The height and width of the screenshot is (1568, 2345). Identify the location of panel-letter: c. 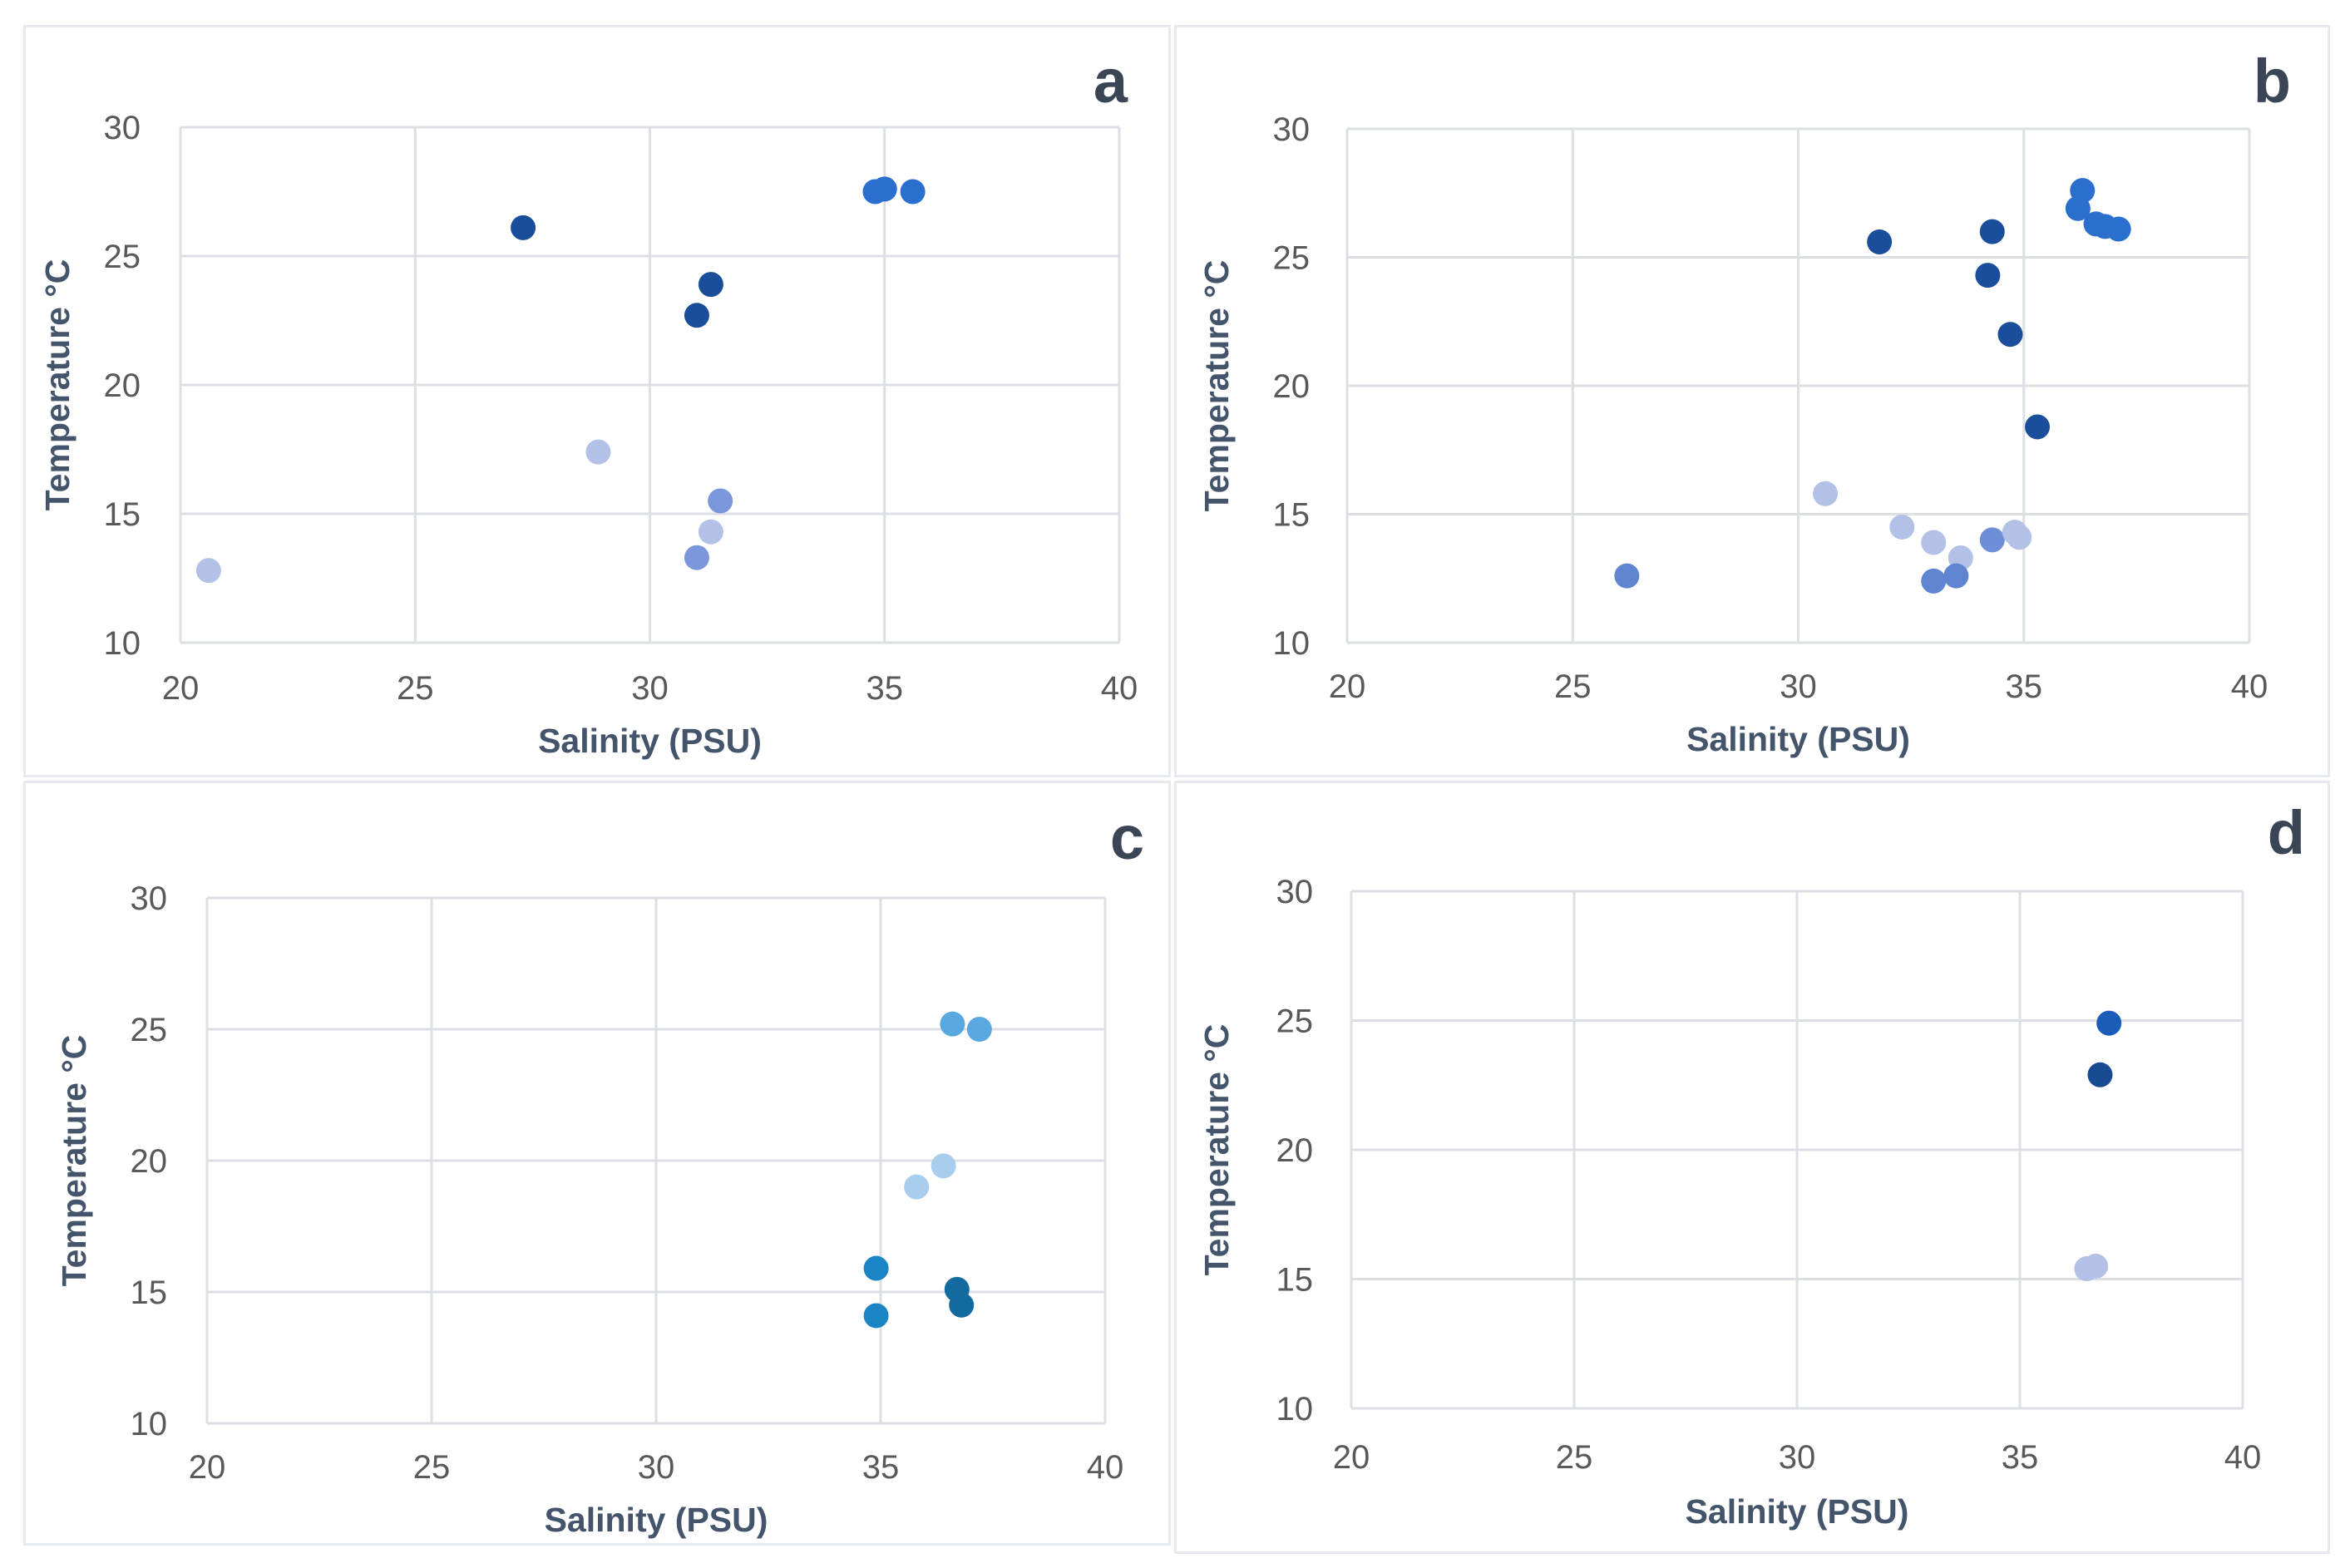
(1127, 837).